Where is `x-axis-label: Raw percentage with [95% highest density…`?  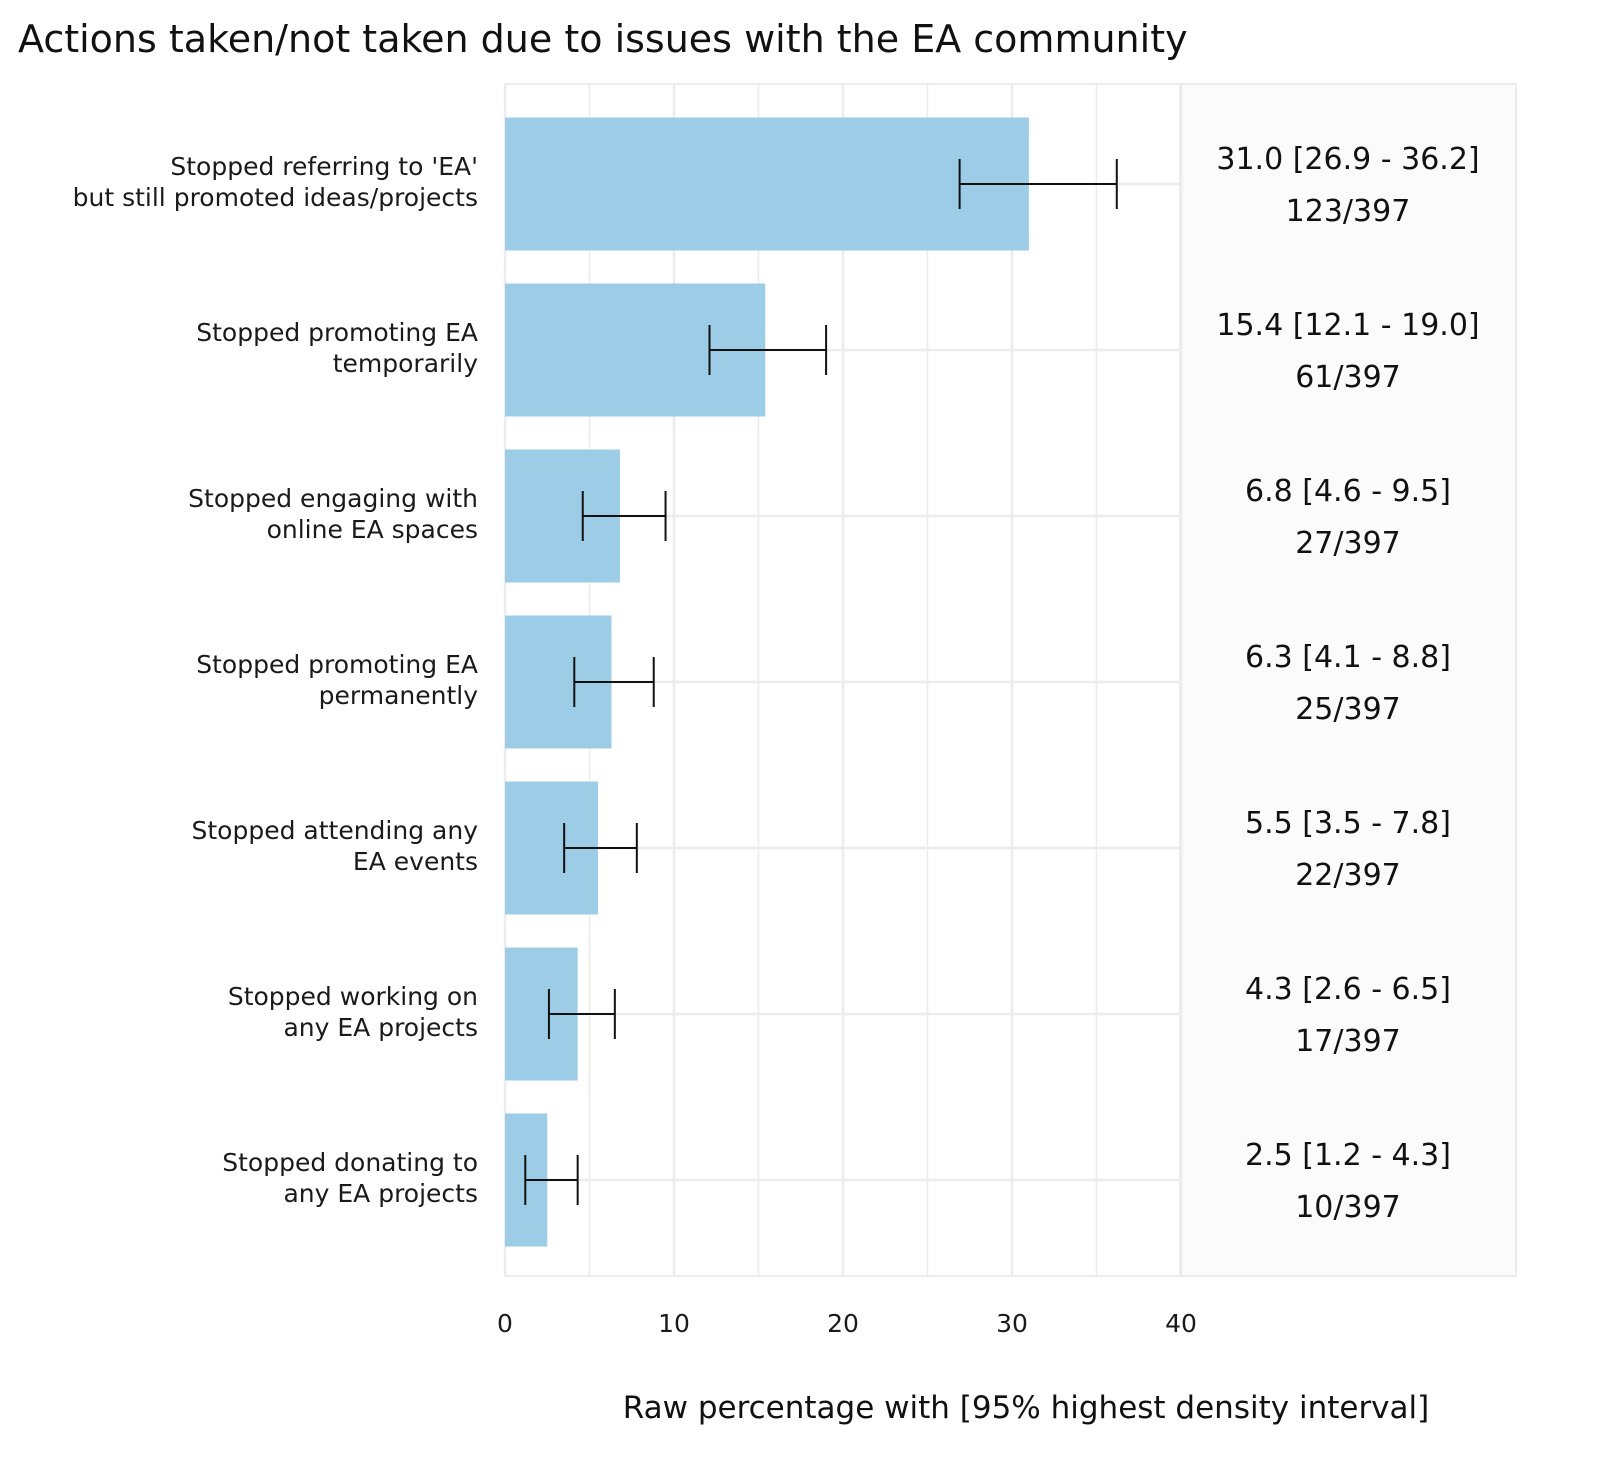 x-axis-label: Raw percentage with [95% highest density… is located at coordinates (1026, 1408).